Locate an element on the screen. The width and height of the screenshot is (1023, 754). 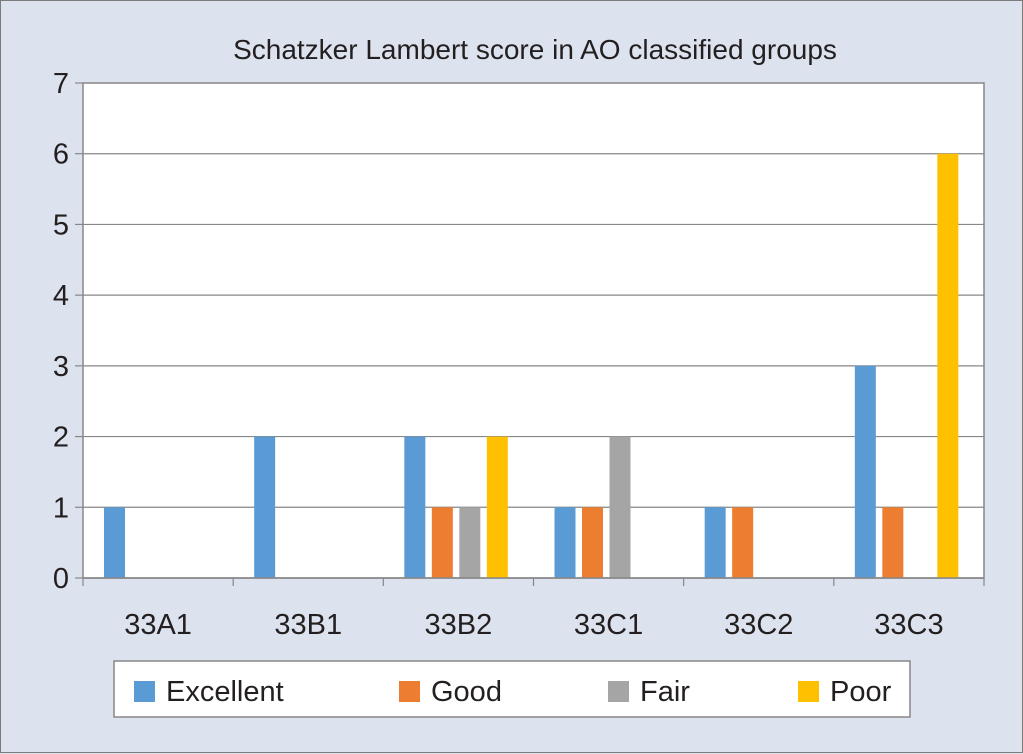
x-category-label: 33C2 is located at coordinates (758, 625).